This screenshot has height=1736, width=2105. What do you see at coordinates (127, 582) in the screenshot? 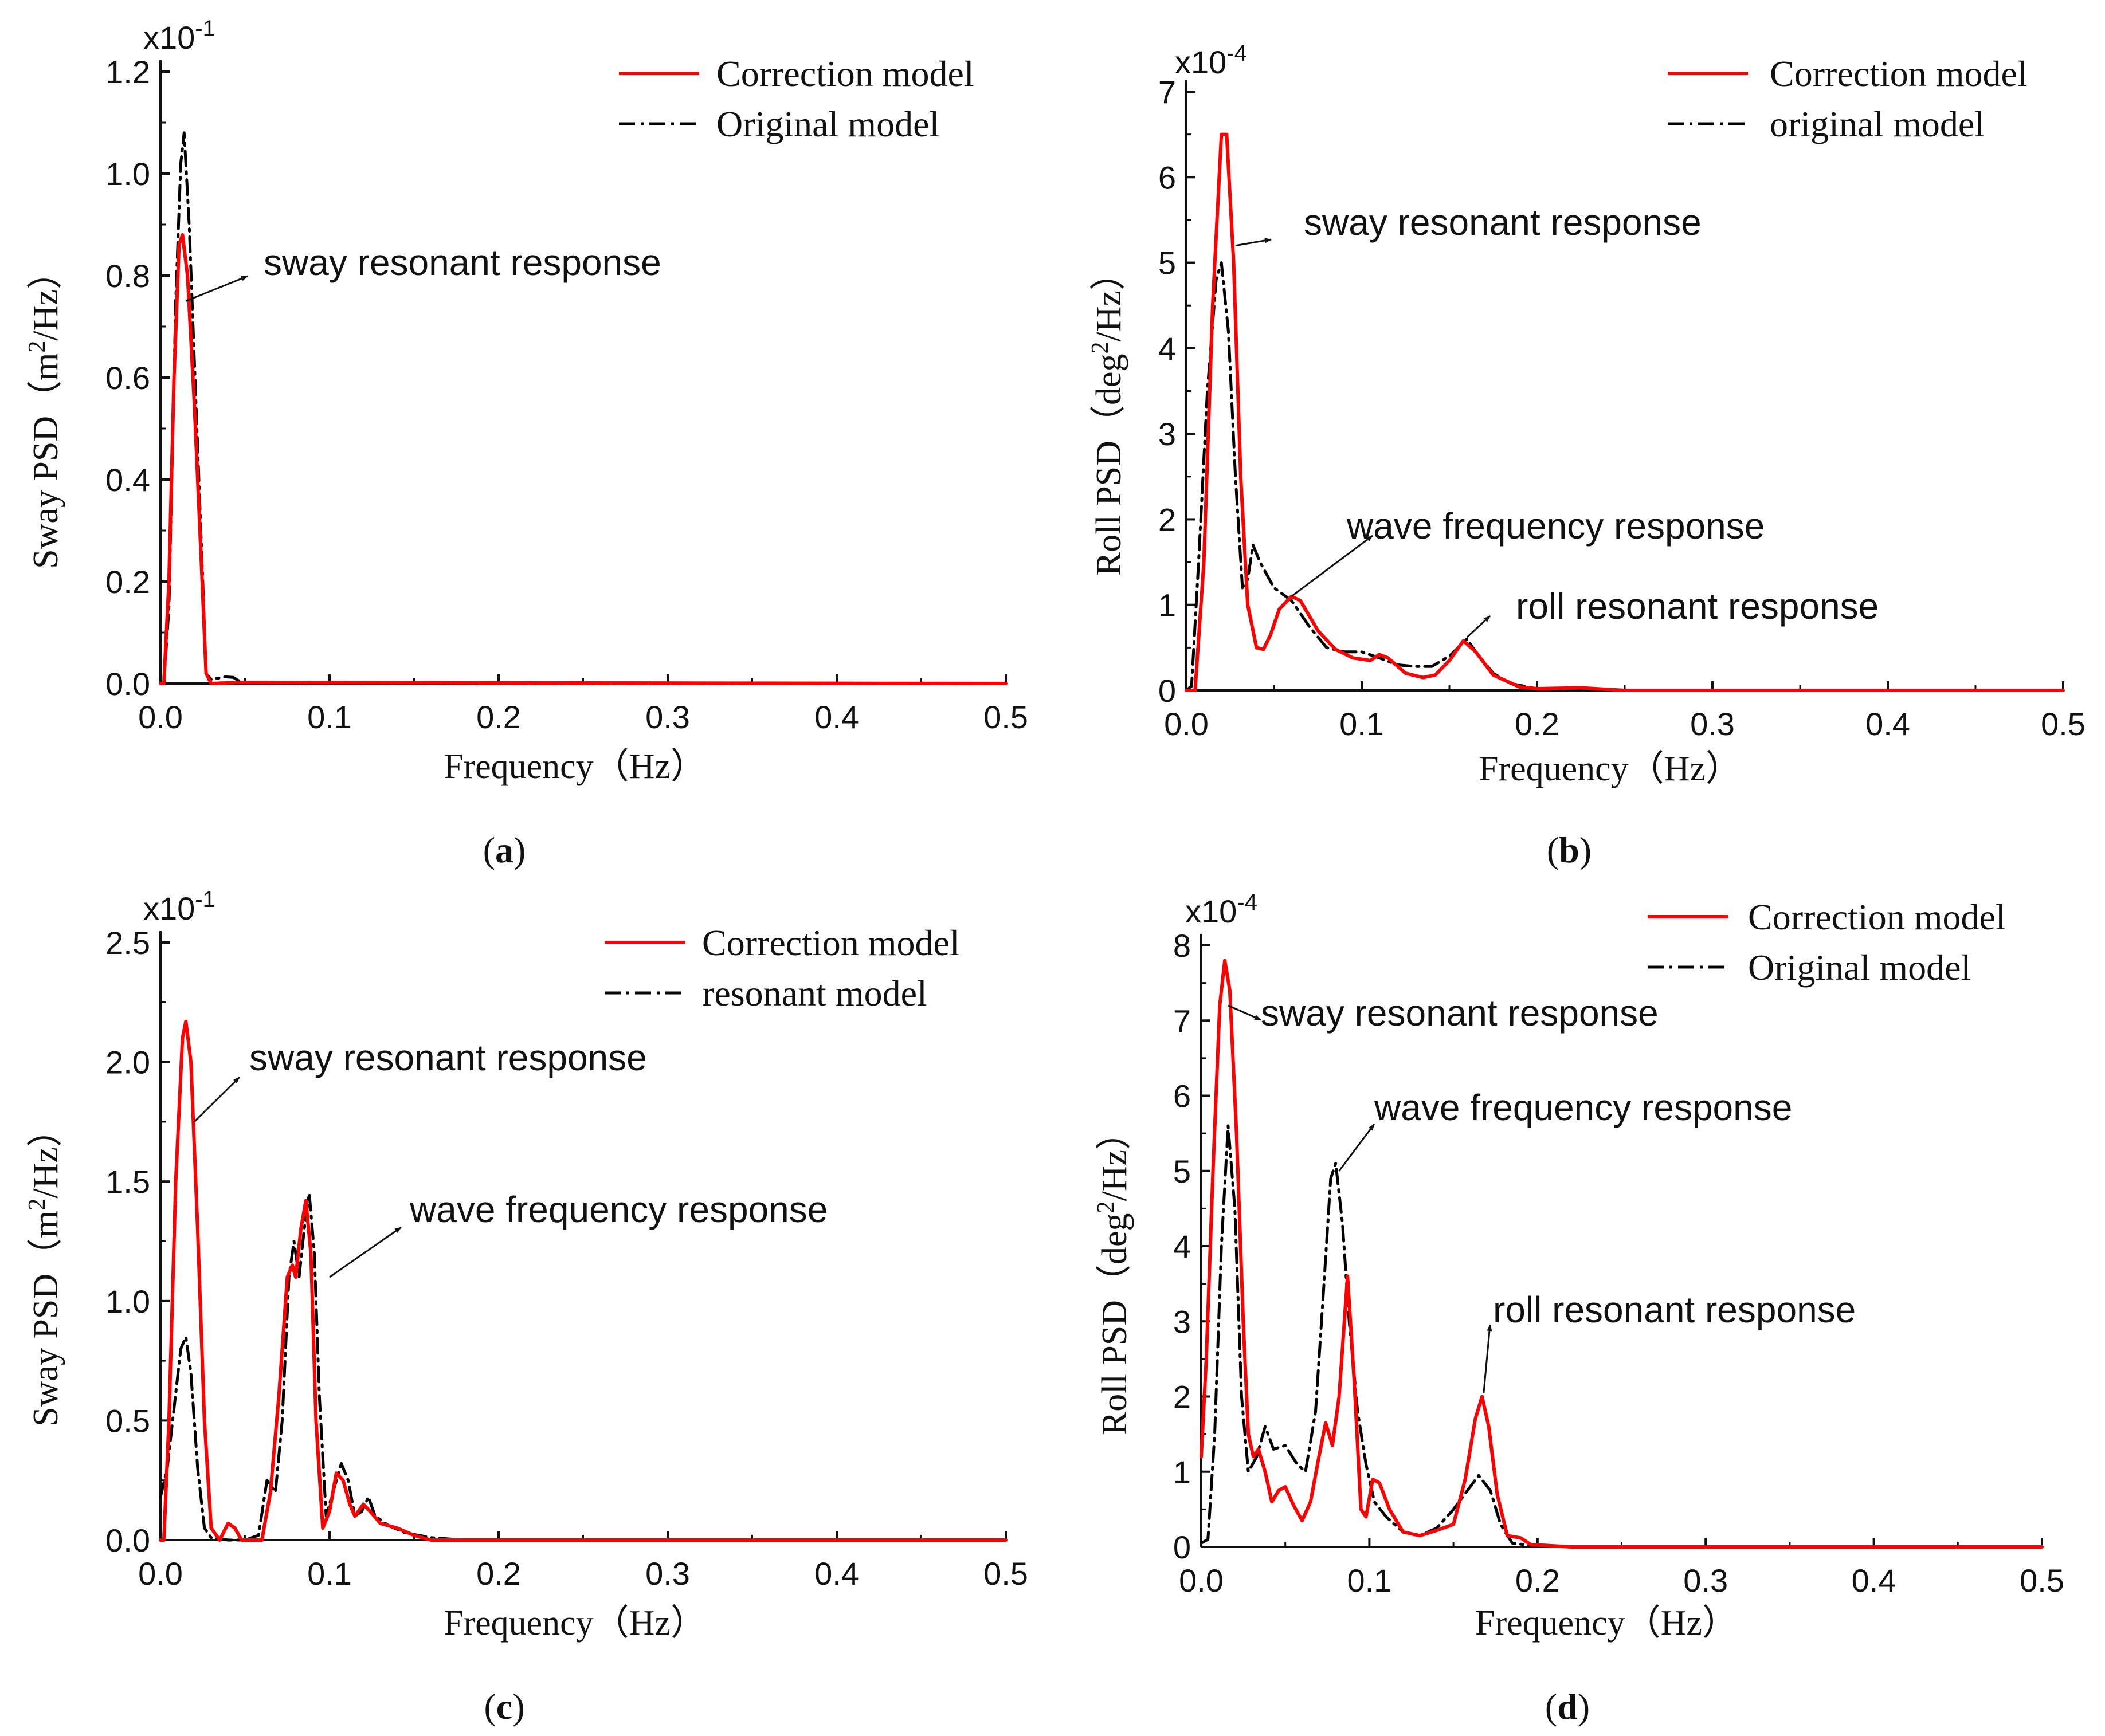
I see `y-tick-label: 0.2` at bounding box center [127, 582].